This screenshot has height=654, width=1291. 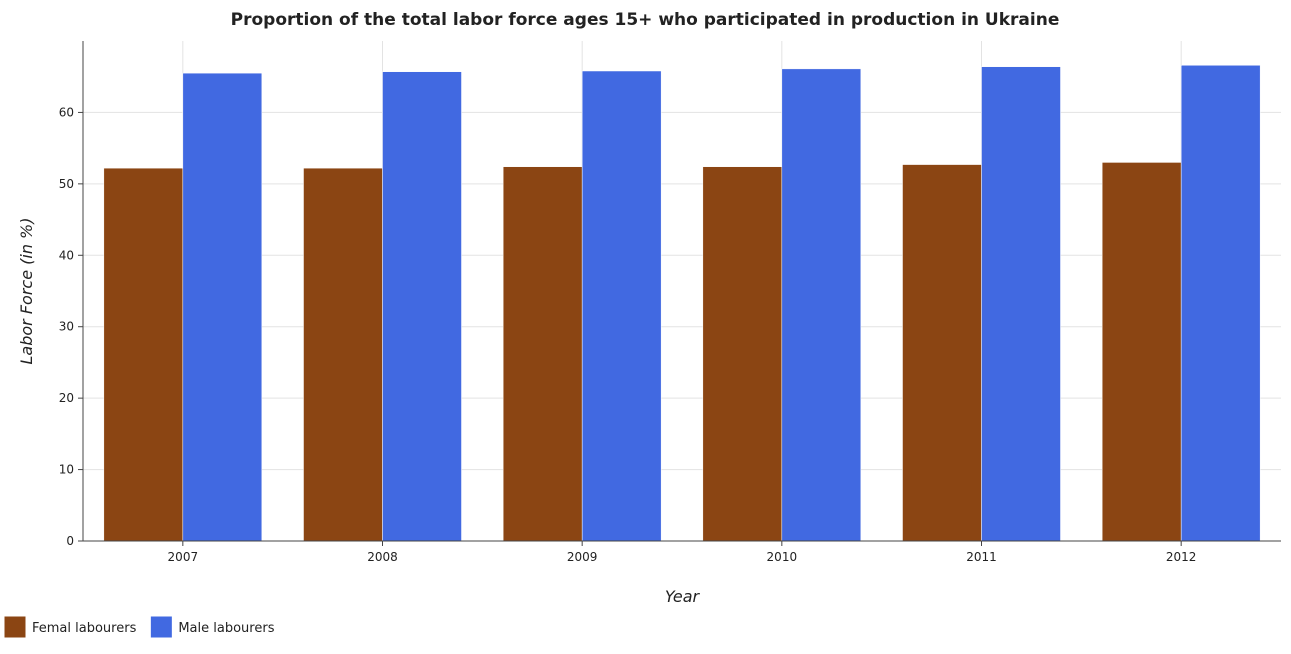 I want to click on x-tick-label: 2009, so click(x=582, y=557).